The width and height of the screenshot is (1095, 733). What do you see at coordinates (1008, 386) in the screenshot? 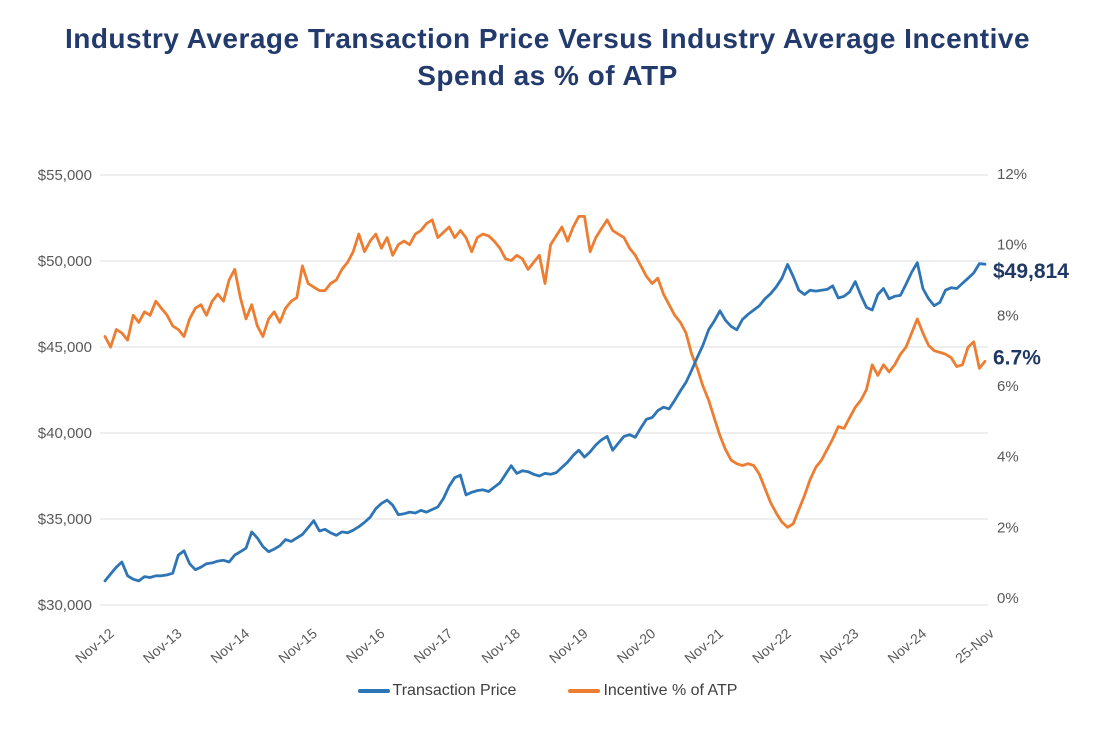
I see `y-axis-right-tick-label: 6%` at bounding box center [1008, 386].